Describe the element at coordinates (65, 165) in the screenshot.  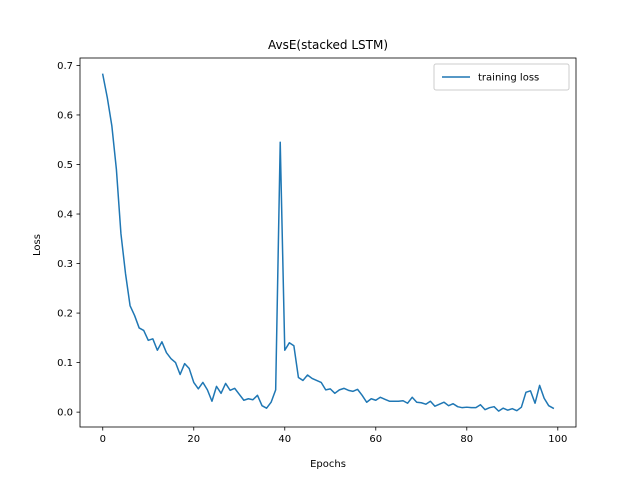
I see `y-tick-label: 0.5` at that location.